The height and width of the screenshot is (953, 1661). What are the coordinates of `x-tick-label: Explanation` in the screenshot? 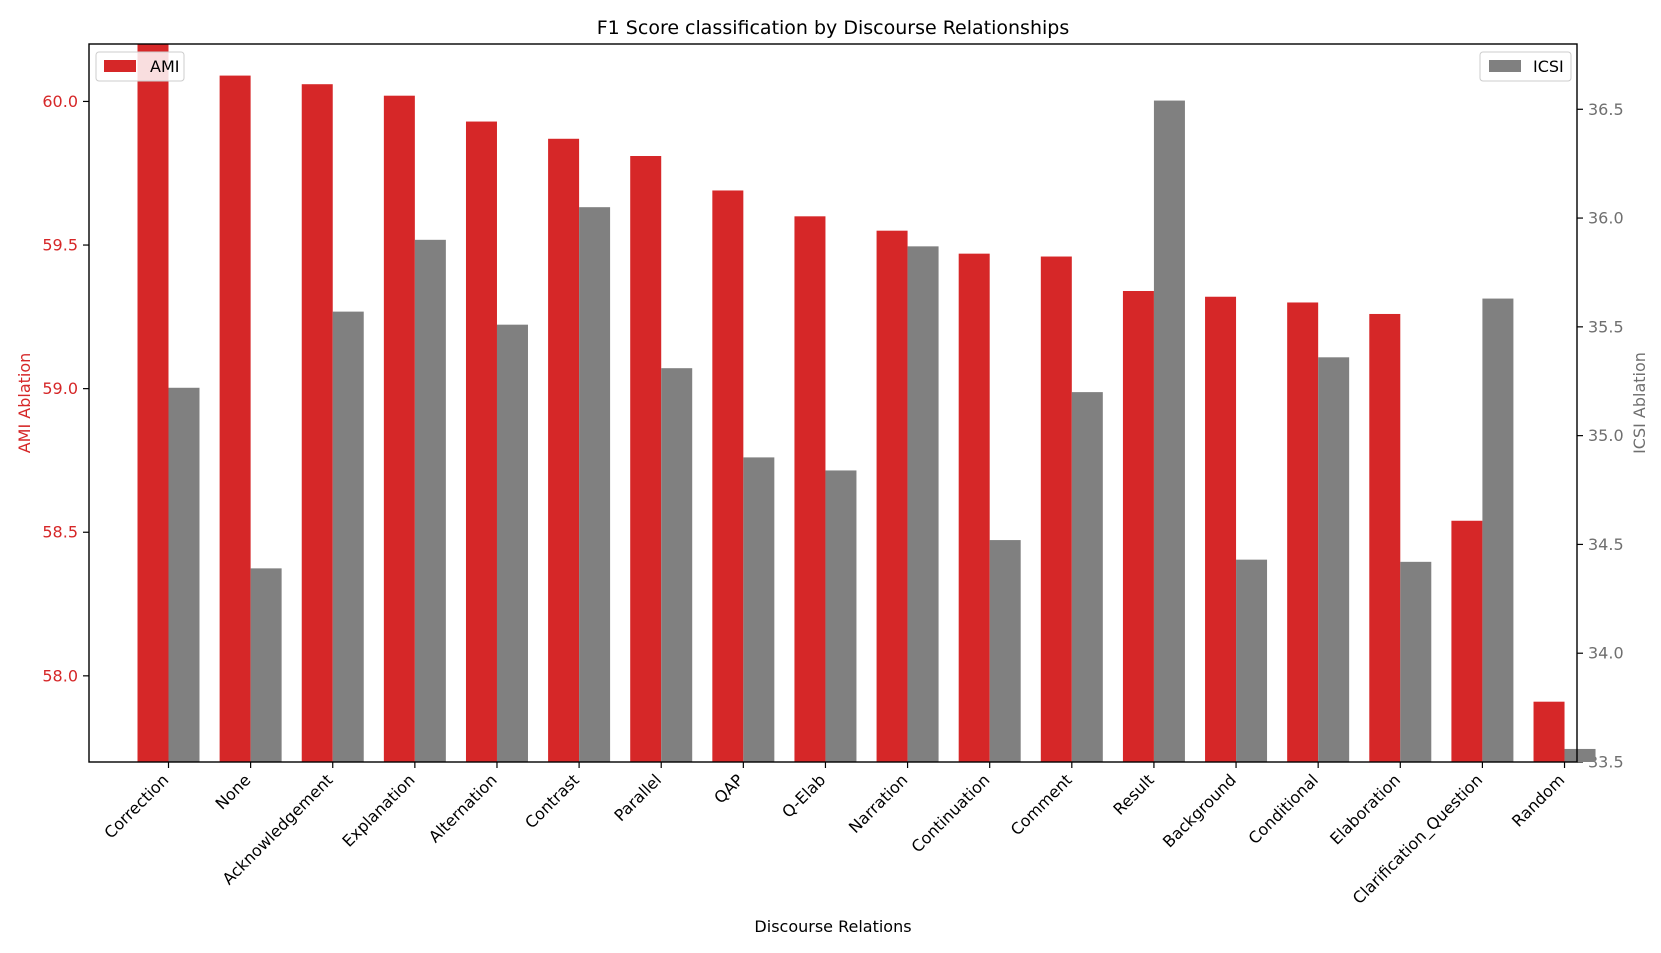 It's located at (378, 810).